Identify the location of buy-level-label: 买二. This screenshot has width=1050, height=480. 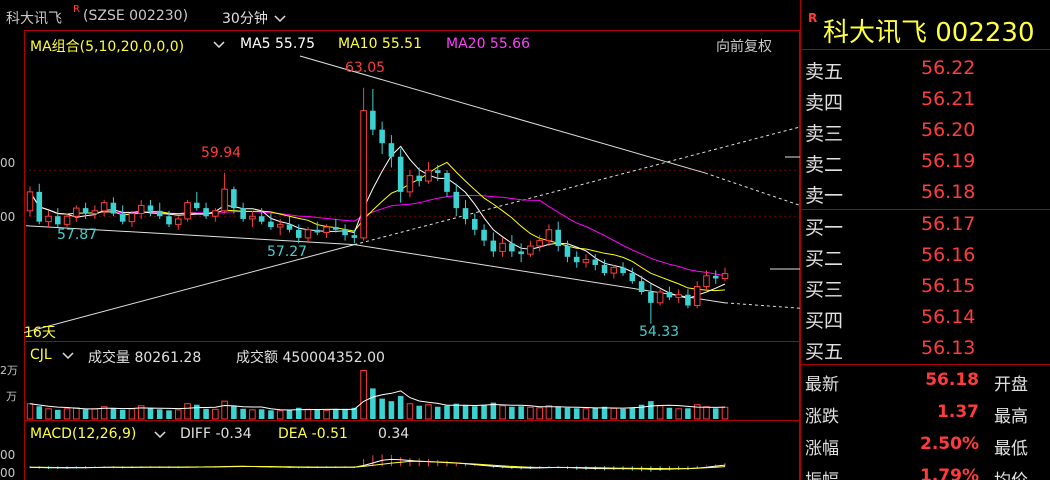
(824, 259).